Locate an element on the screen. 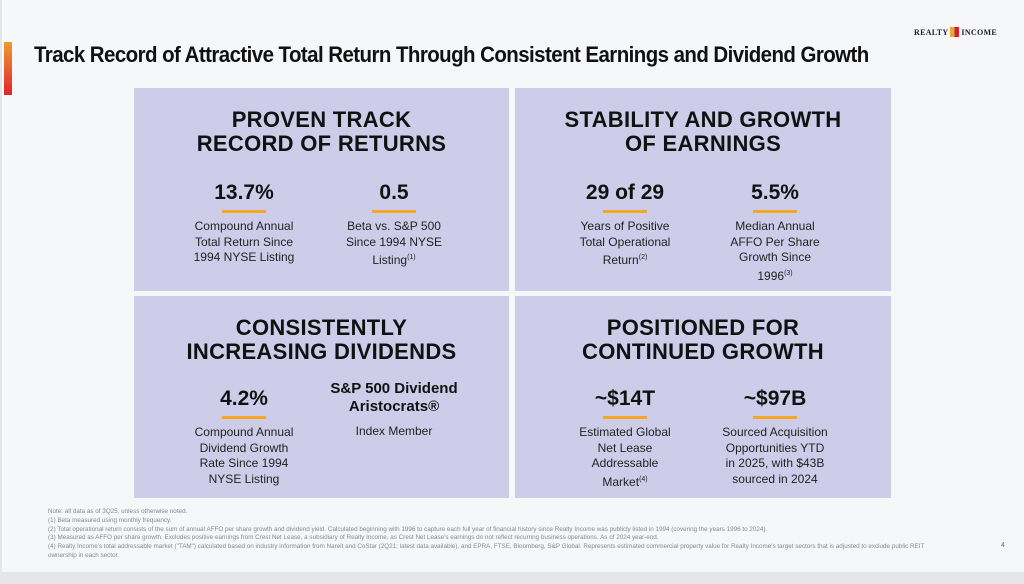 The image size is (1024, 584). stat-value: 4.2% is located at coordinates (244, 398).